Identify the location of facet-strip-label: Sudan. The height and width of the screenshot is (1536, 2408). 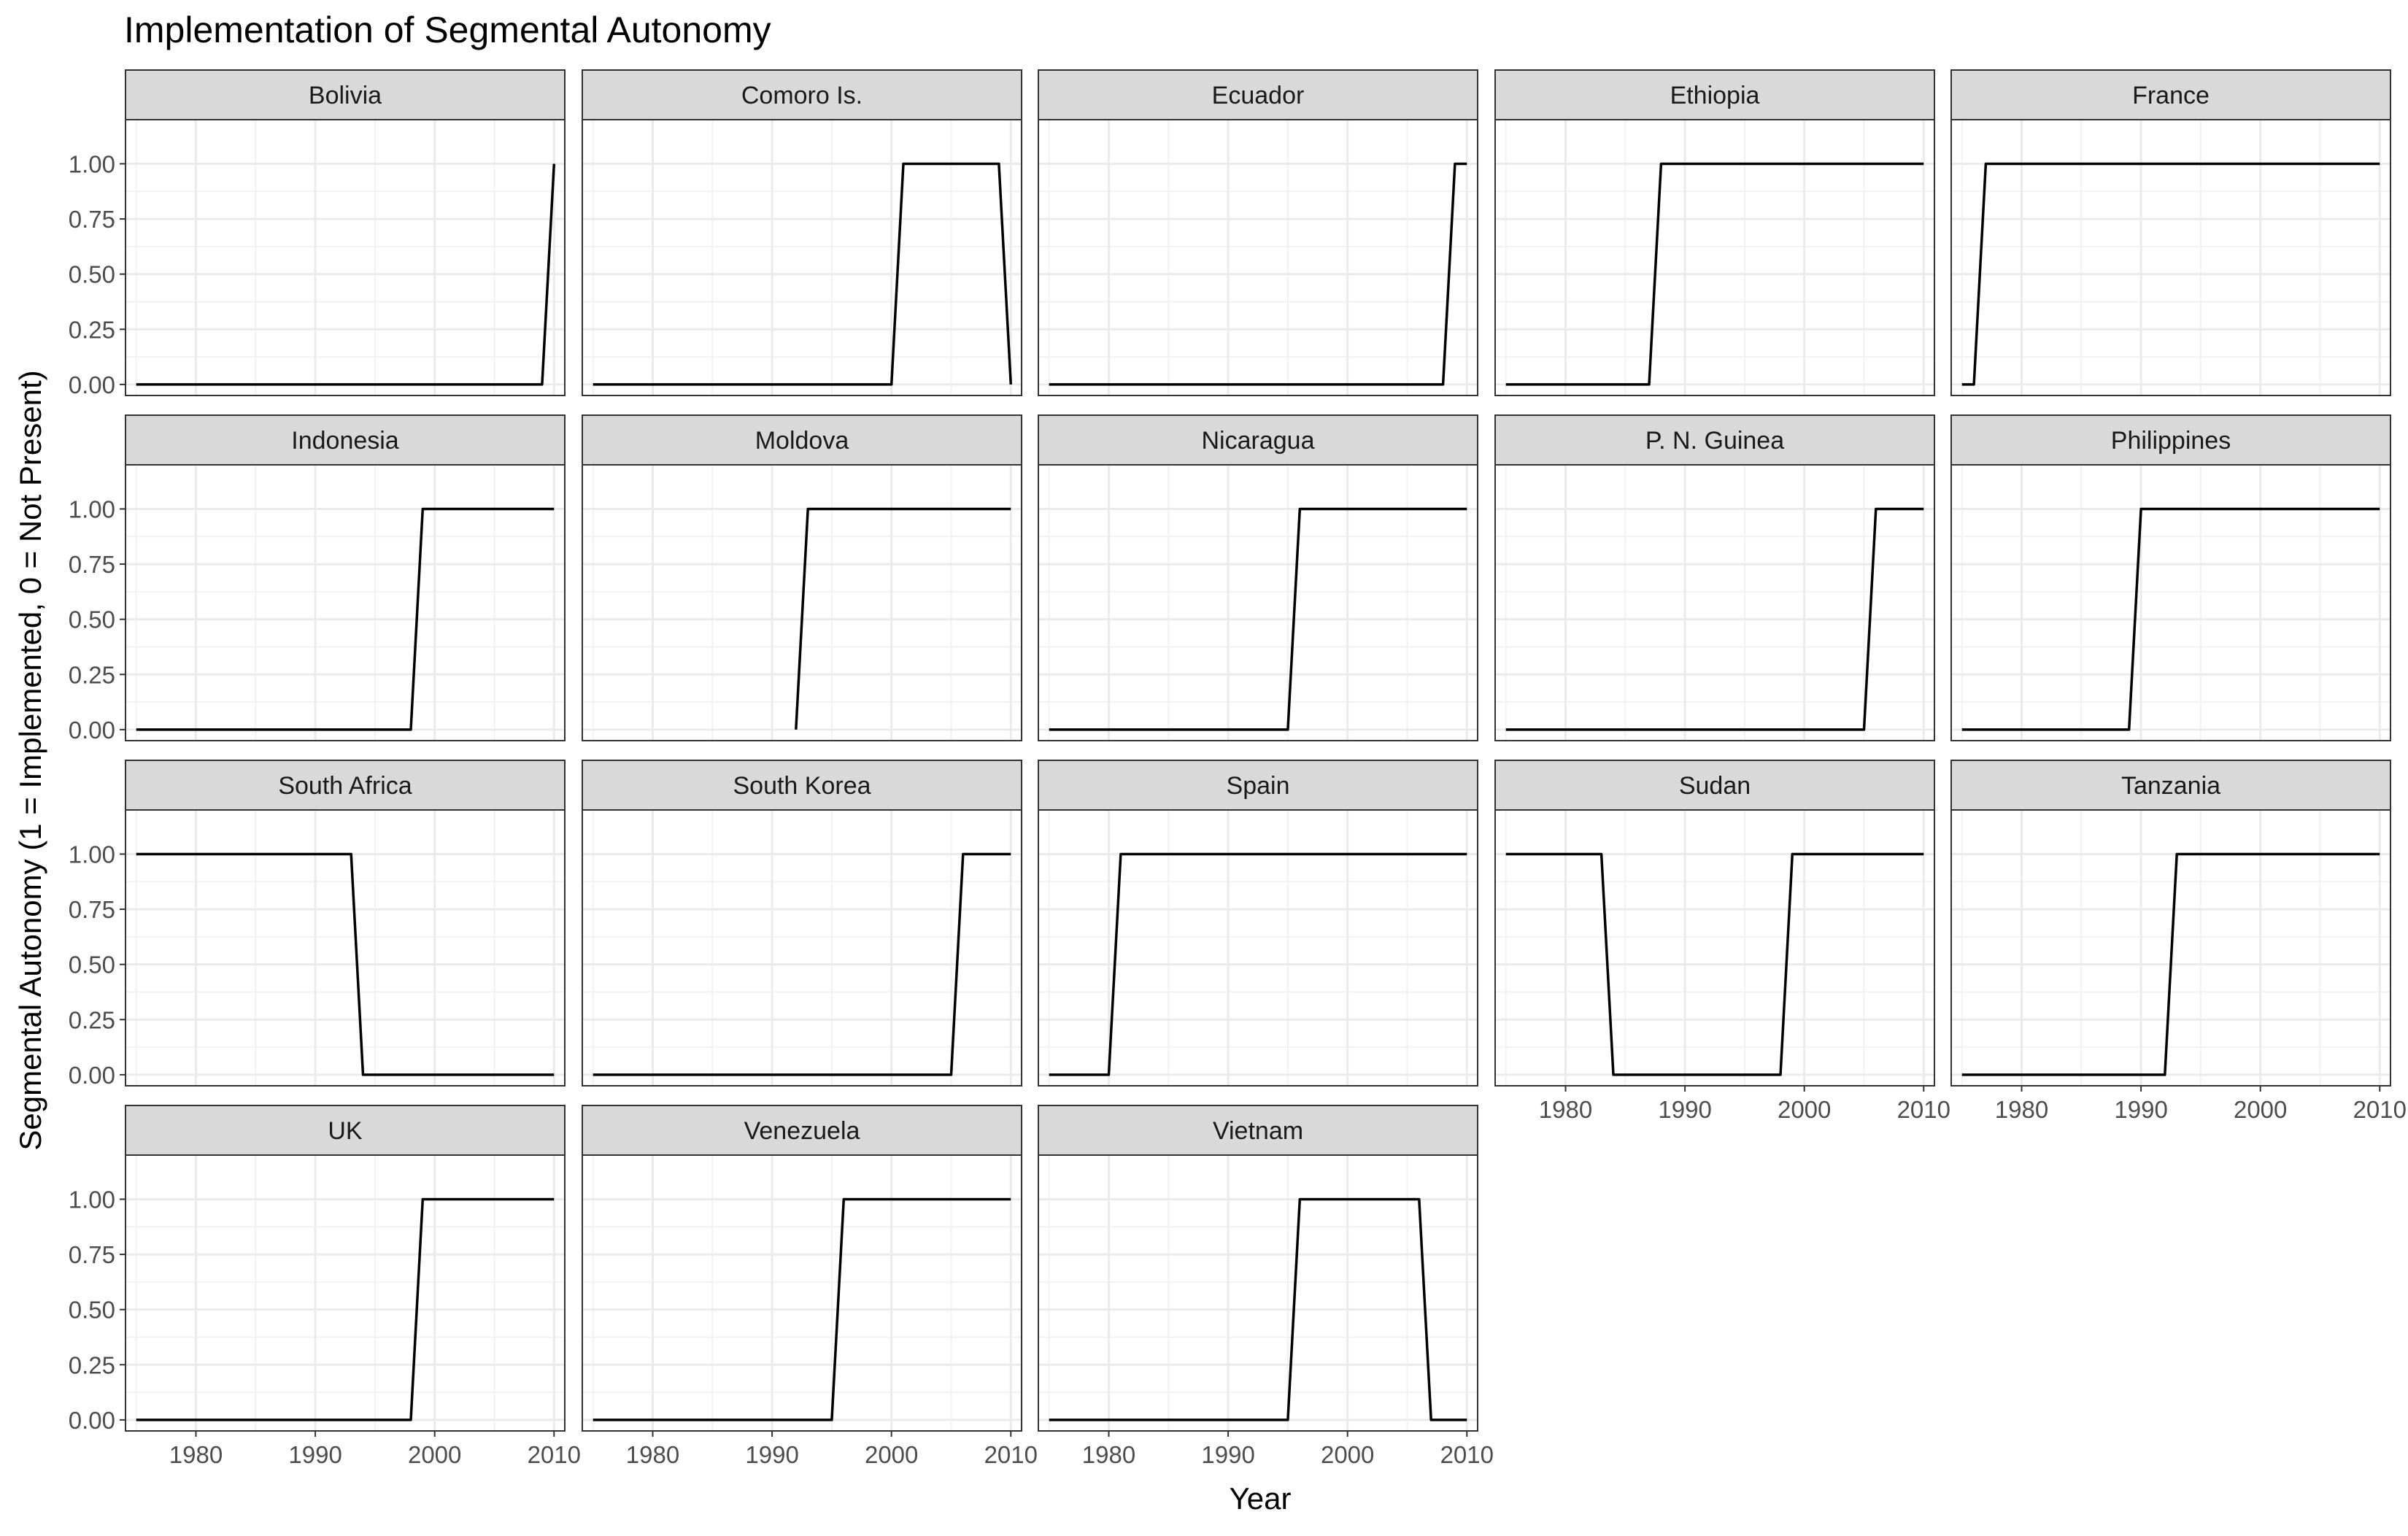
(1715, 786).